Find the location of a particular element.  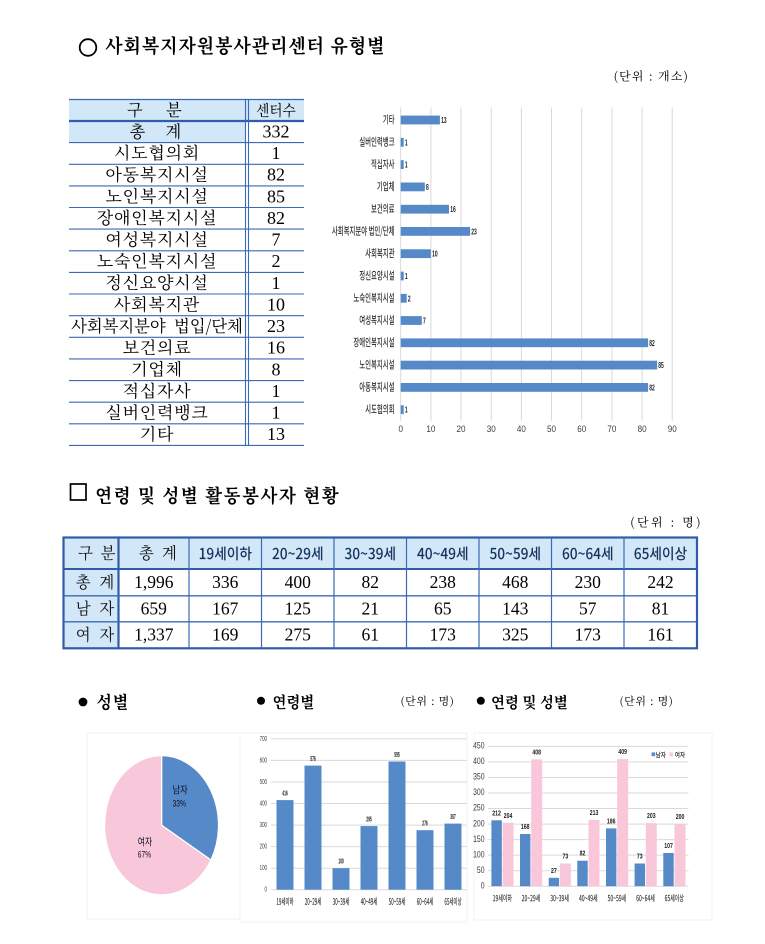

svg-text: 576 is located at coordinates (313, 760).